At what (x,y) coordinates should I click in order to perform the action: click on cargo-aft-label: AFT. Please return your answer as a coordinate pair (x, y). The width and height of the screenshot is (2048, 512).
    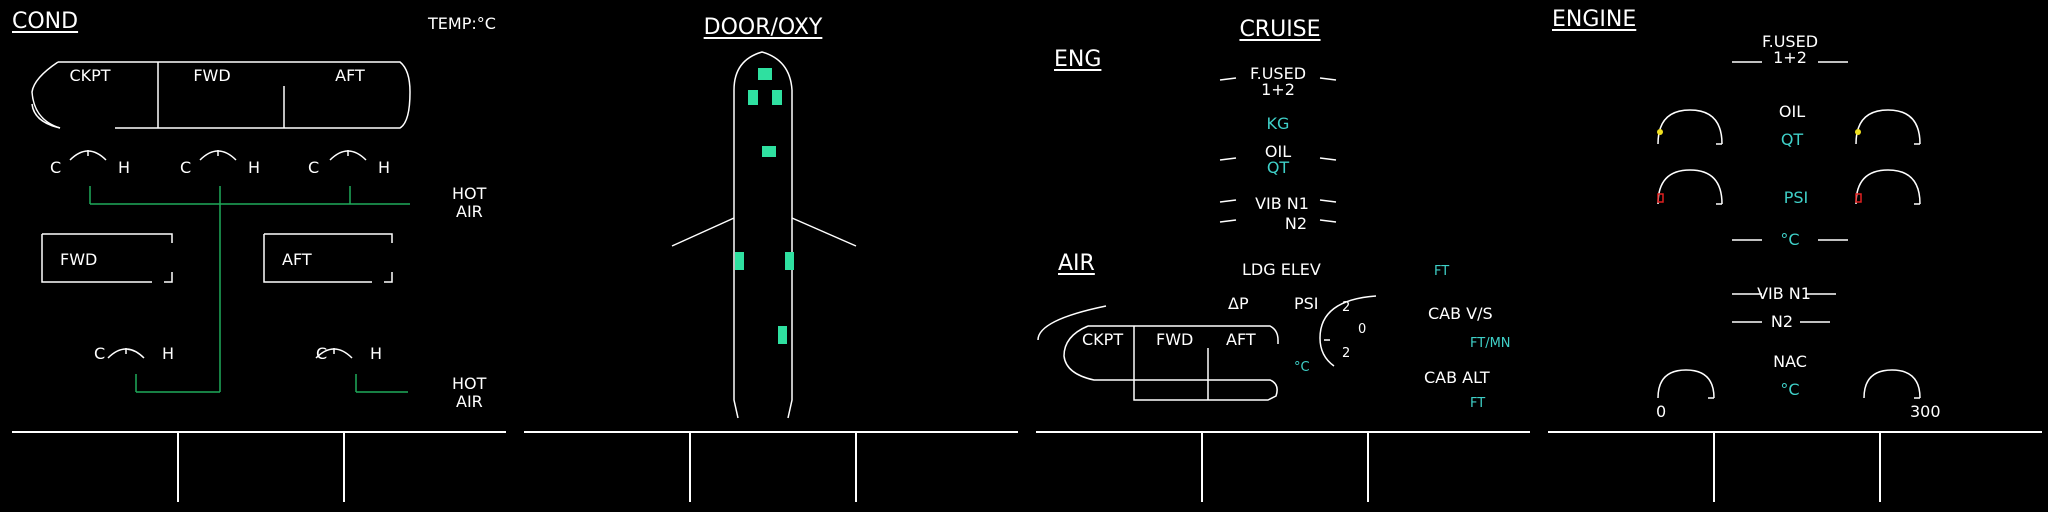
    Looking at the image, I should click on (297, 259).